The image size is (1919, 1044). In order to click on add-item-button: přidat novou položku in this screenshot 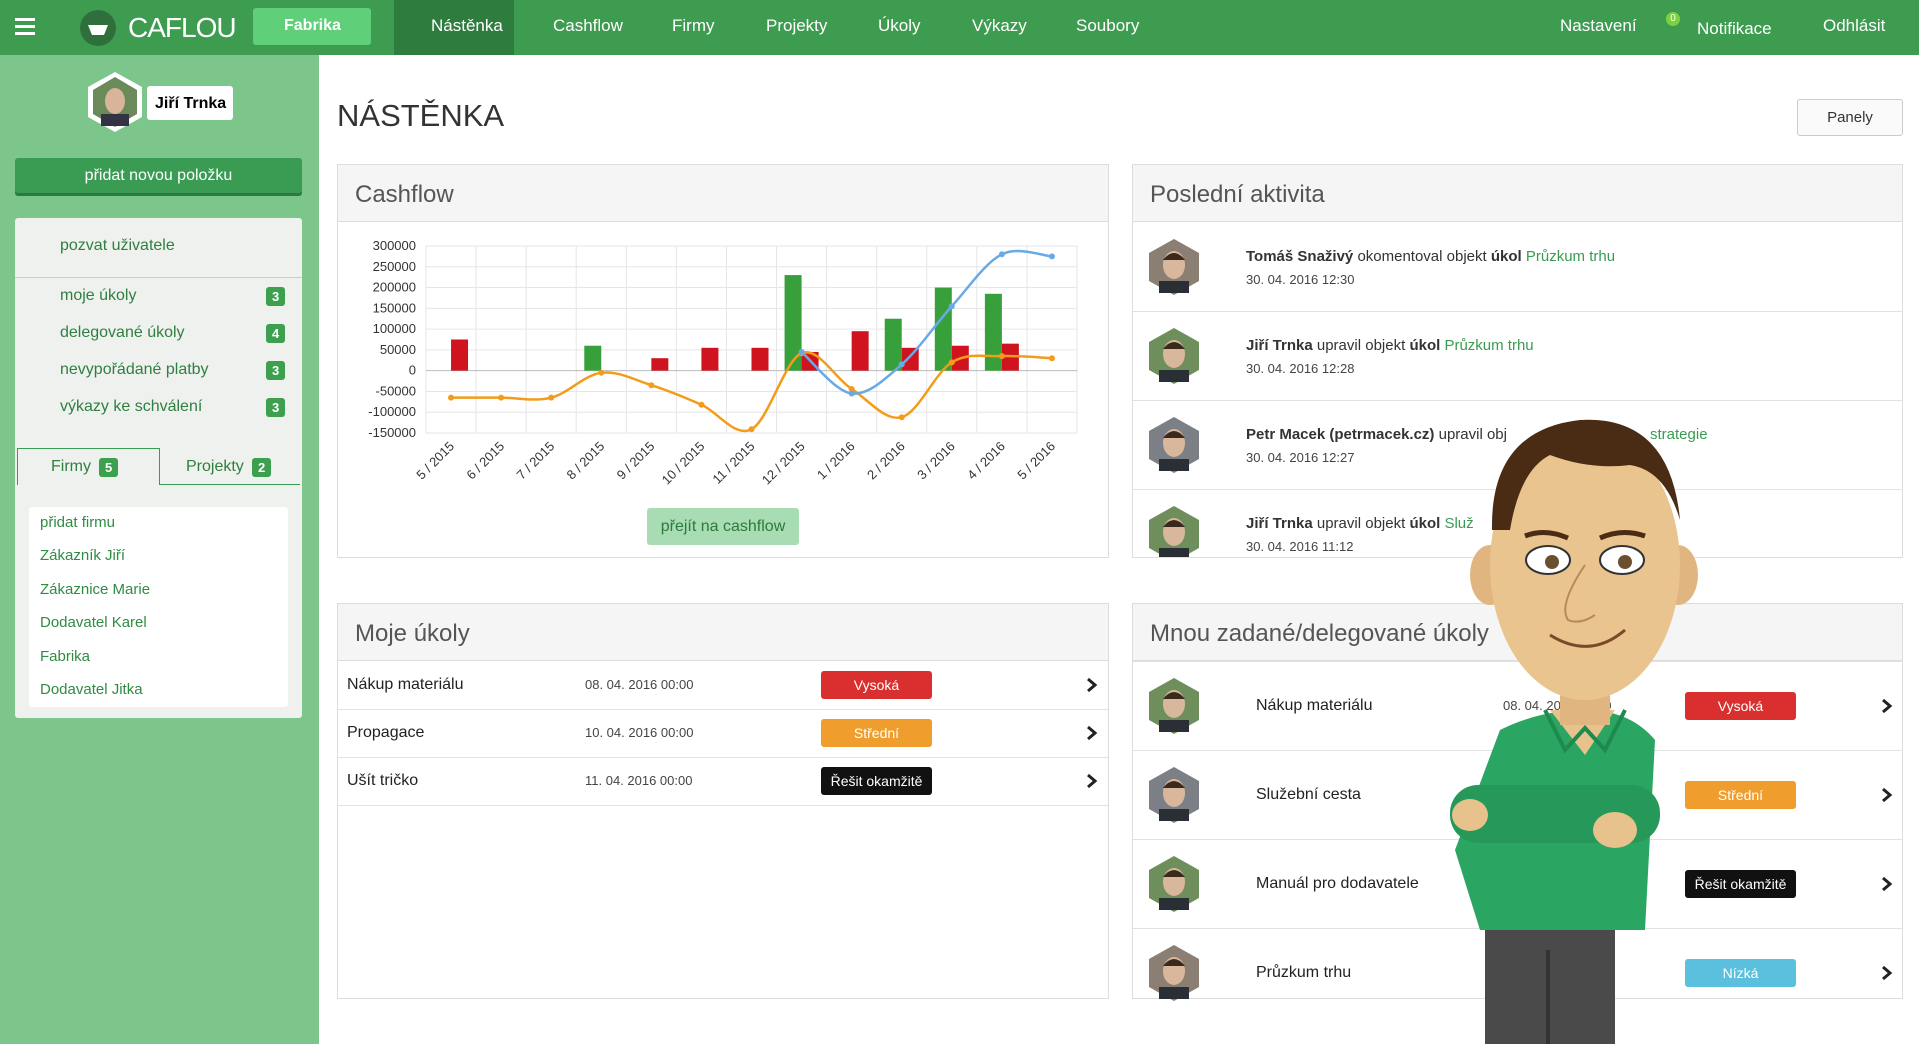, I will do `click(158, 175)`.